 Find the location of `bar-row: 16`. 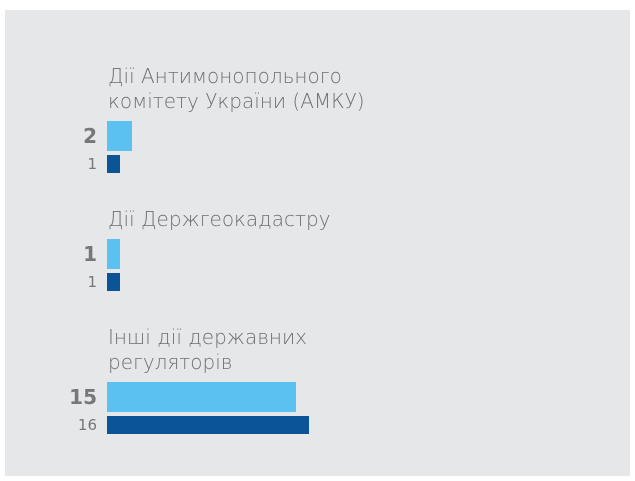

bar-row: 16 is located at coordinates (317, 425).